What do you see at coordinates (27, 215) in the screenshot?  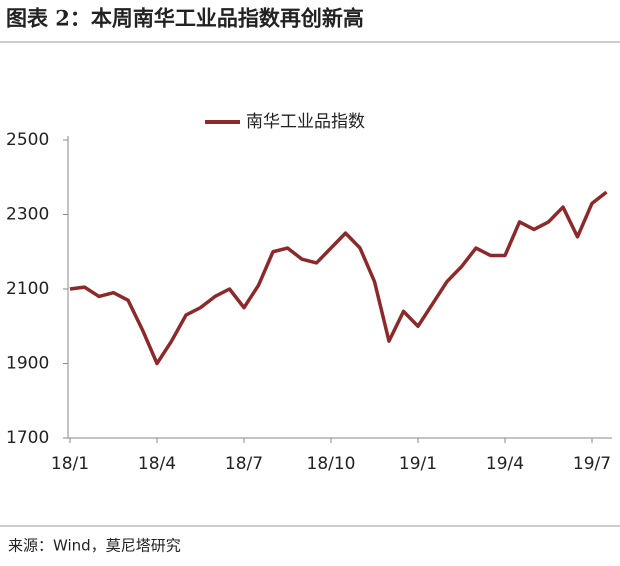 I see `y-tick-label: 2300` at bounding box center [27, 215].